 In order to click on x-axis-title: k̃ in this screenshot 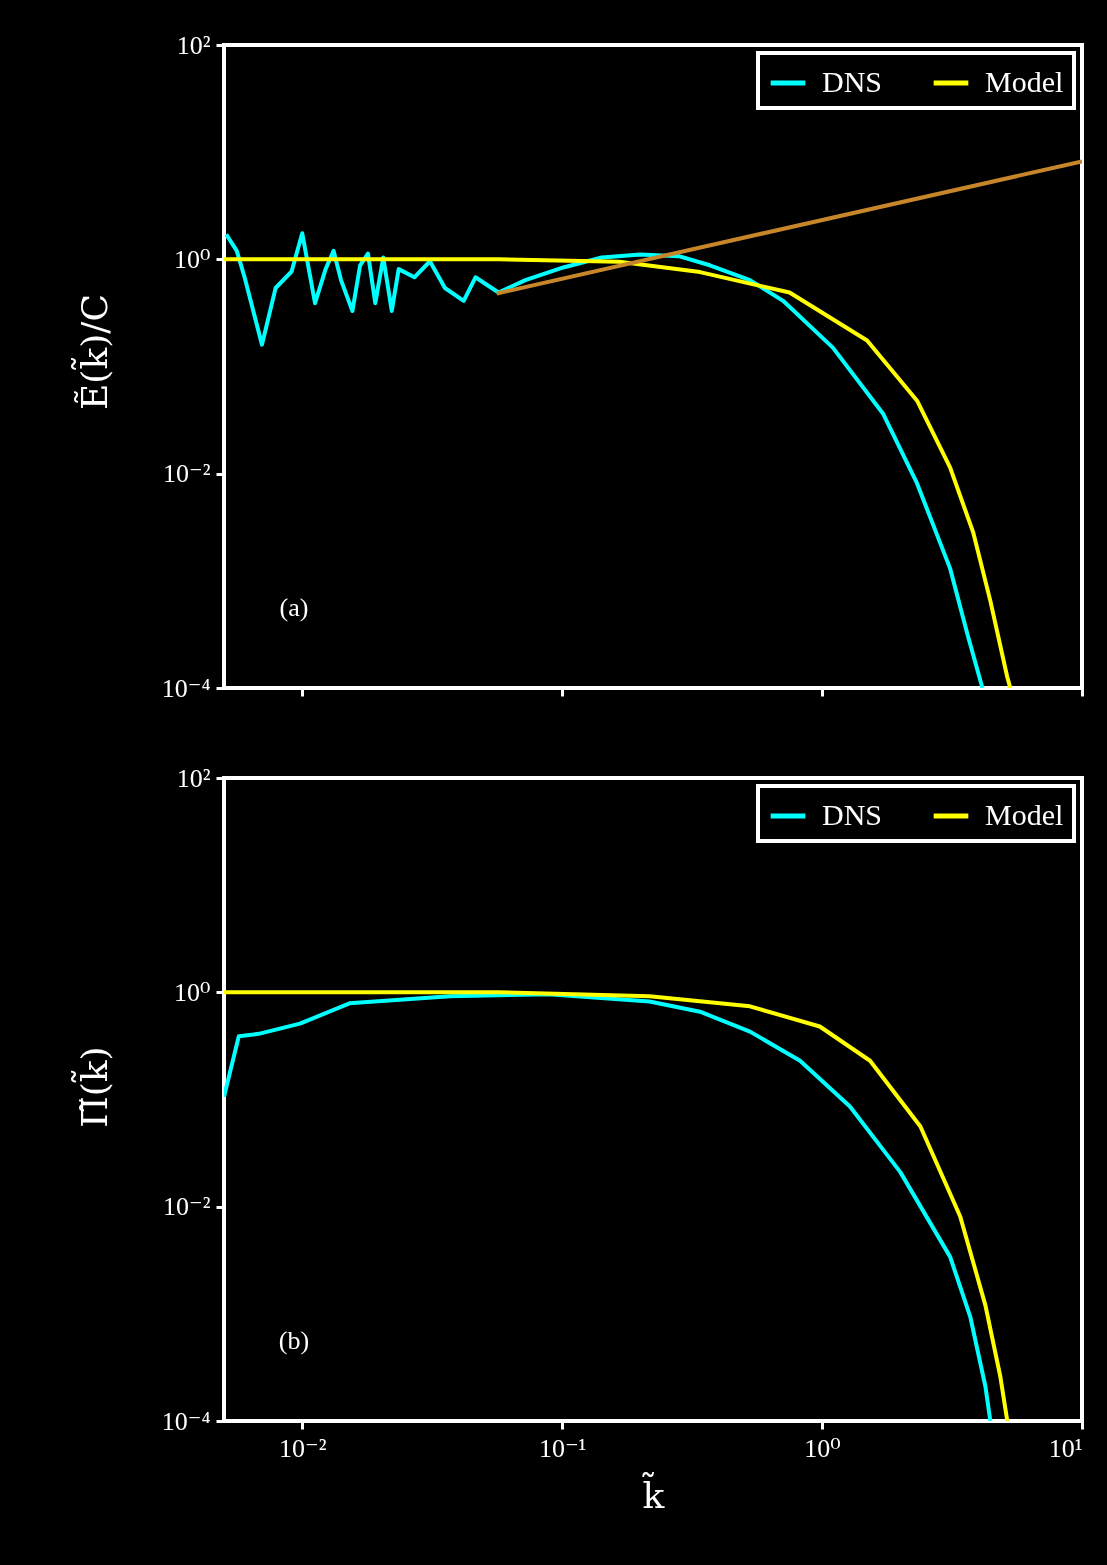, I will do `click(654, 1493)`.